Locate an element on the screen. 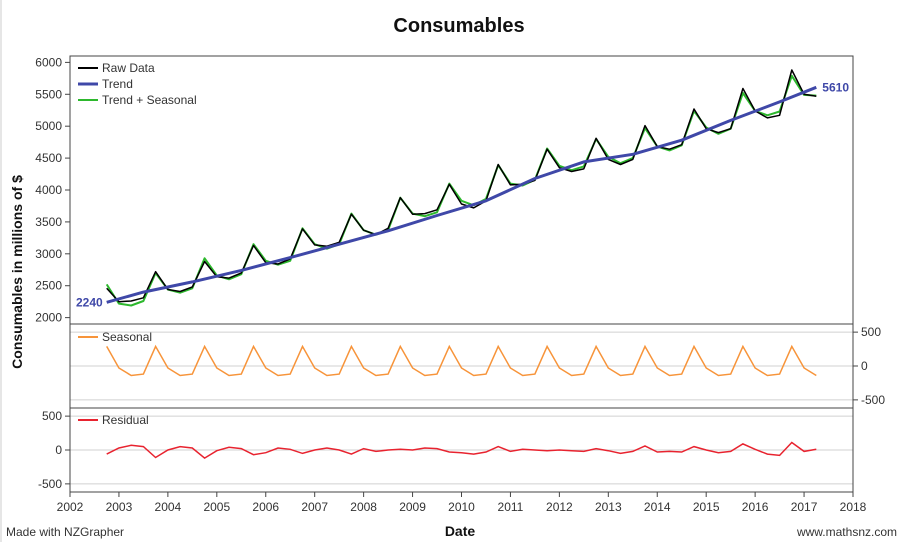  x-tick-label: 2014 is located at coordinates (657, 507).